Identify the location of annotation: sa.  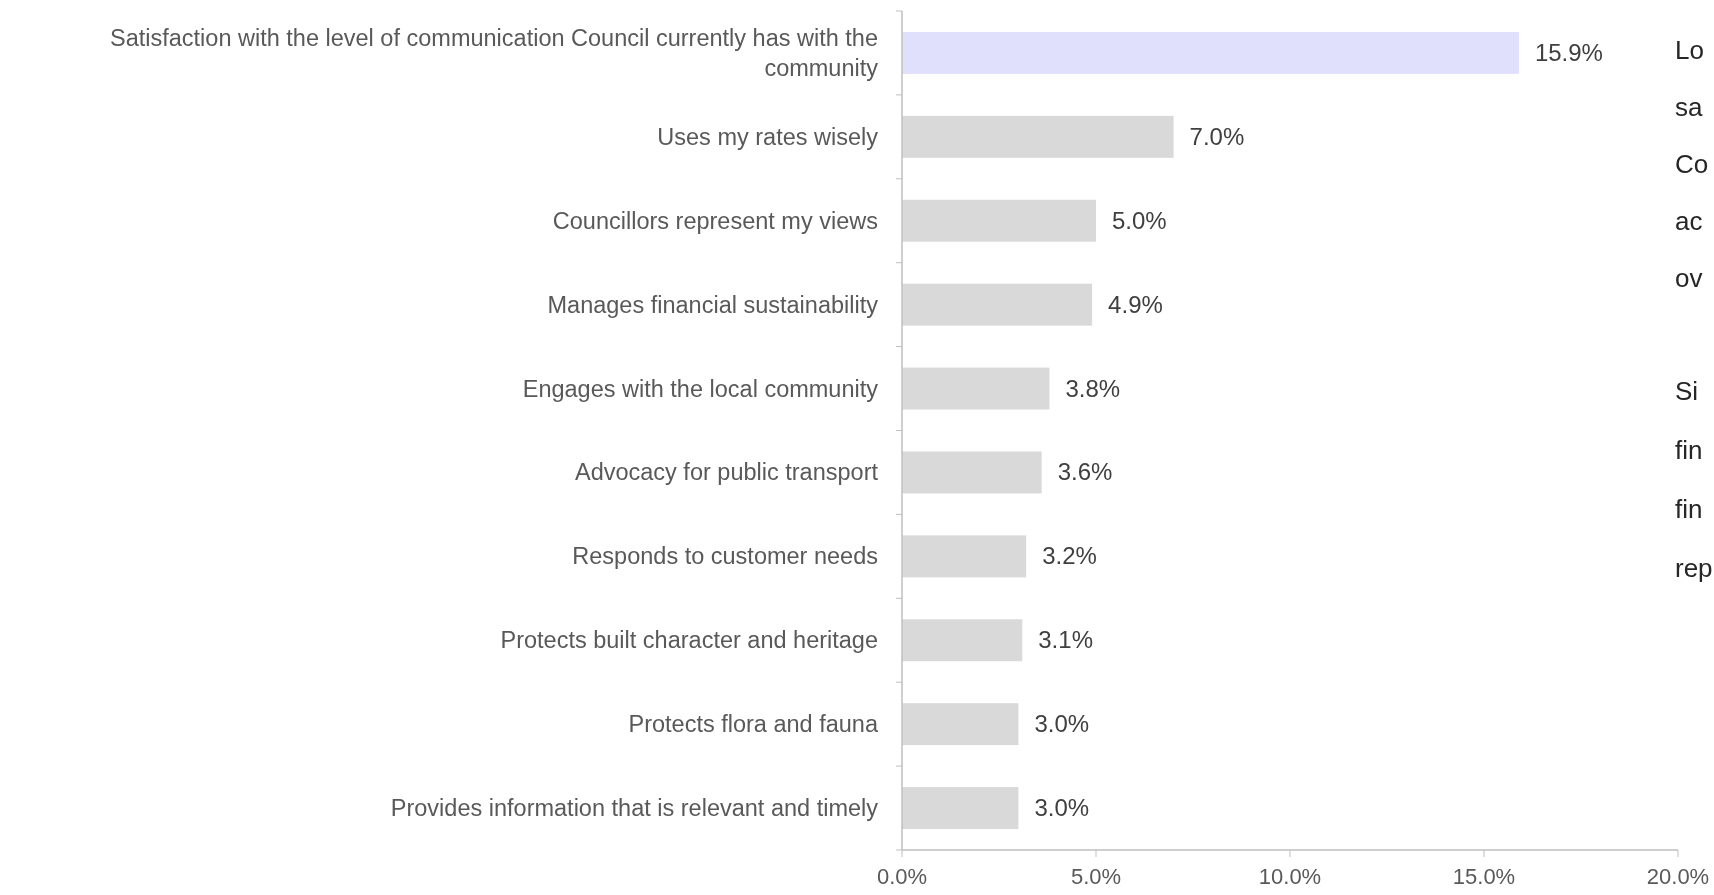
(1689, 107).